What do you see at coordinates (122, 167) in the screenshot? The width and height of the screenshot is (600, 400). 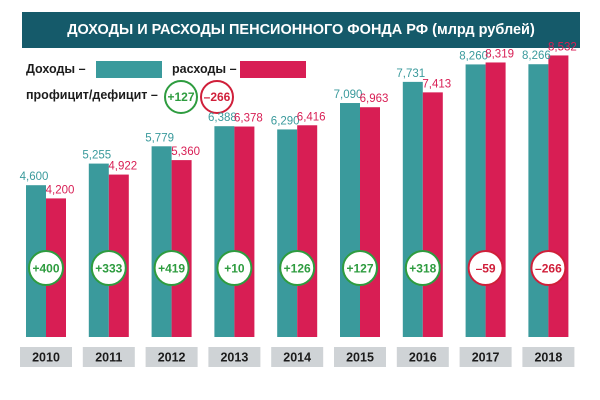 I see `expense-value-label-2011: 4,922` at bounding box center [122, 167].